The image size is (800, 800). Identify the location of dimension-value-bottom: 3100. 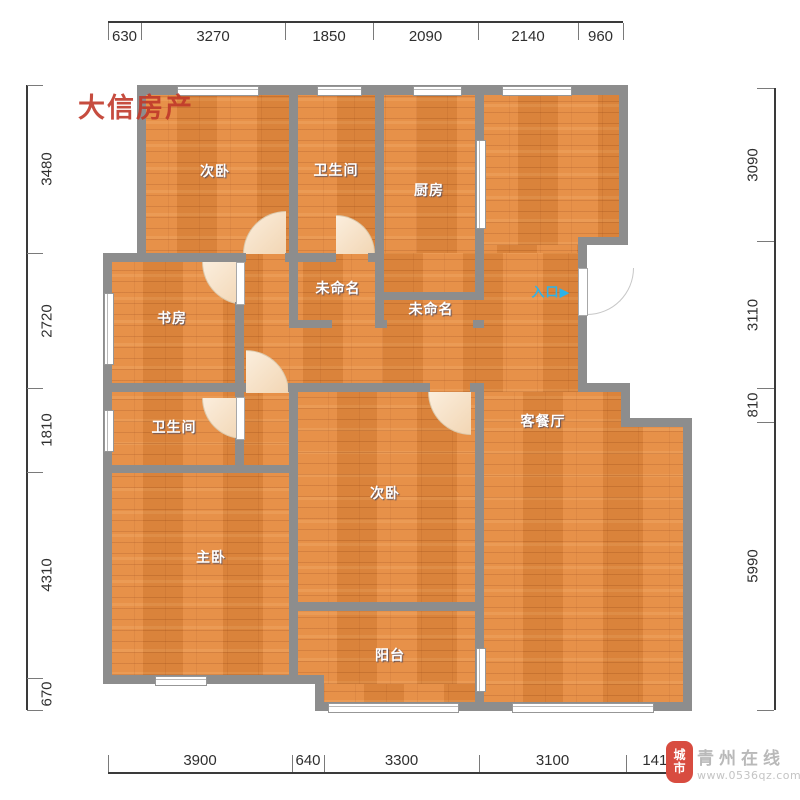
(552, 760).